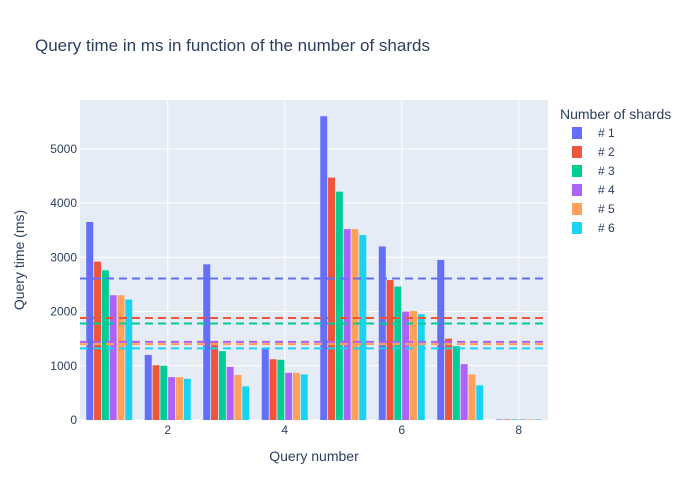  Describe the element at coordinates (167, 430) in the screenshot. I see `x-tick-label: 2` at that location.